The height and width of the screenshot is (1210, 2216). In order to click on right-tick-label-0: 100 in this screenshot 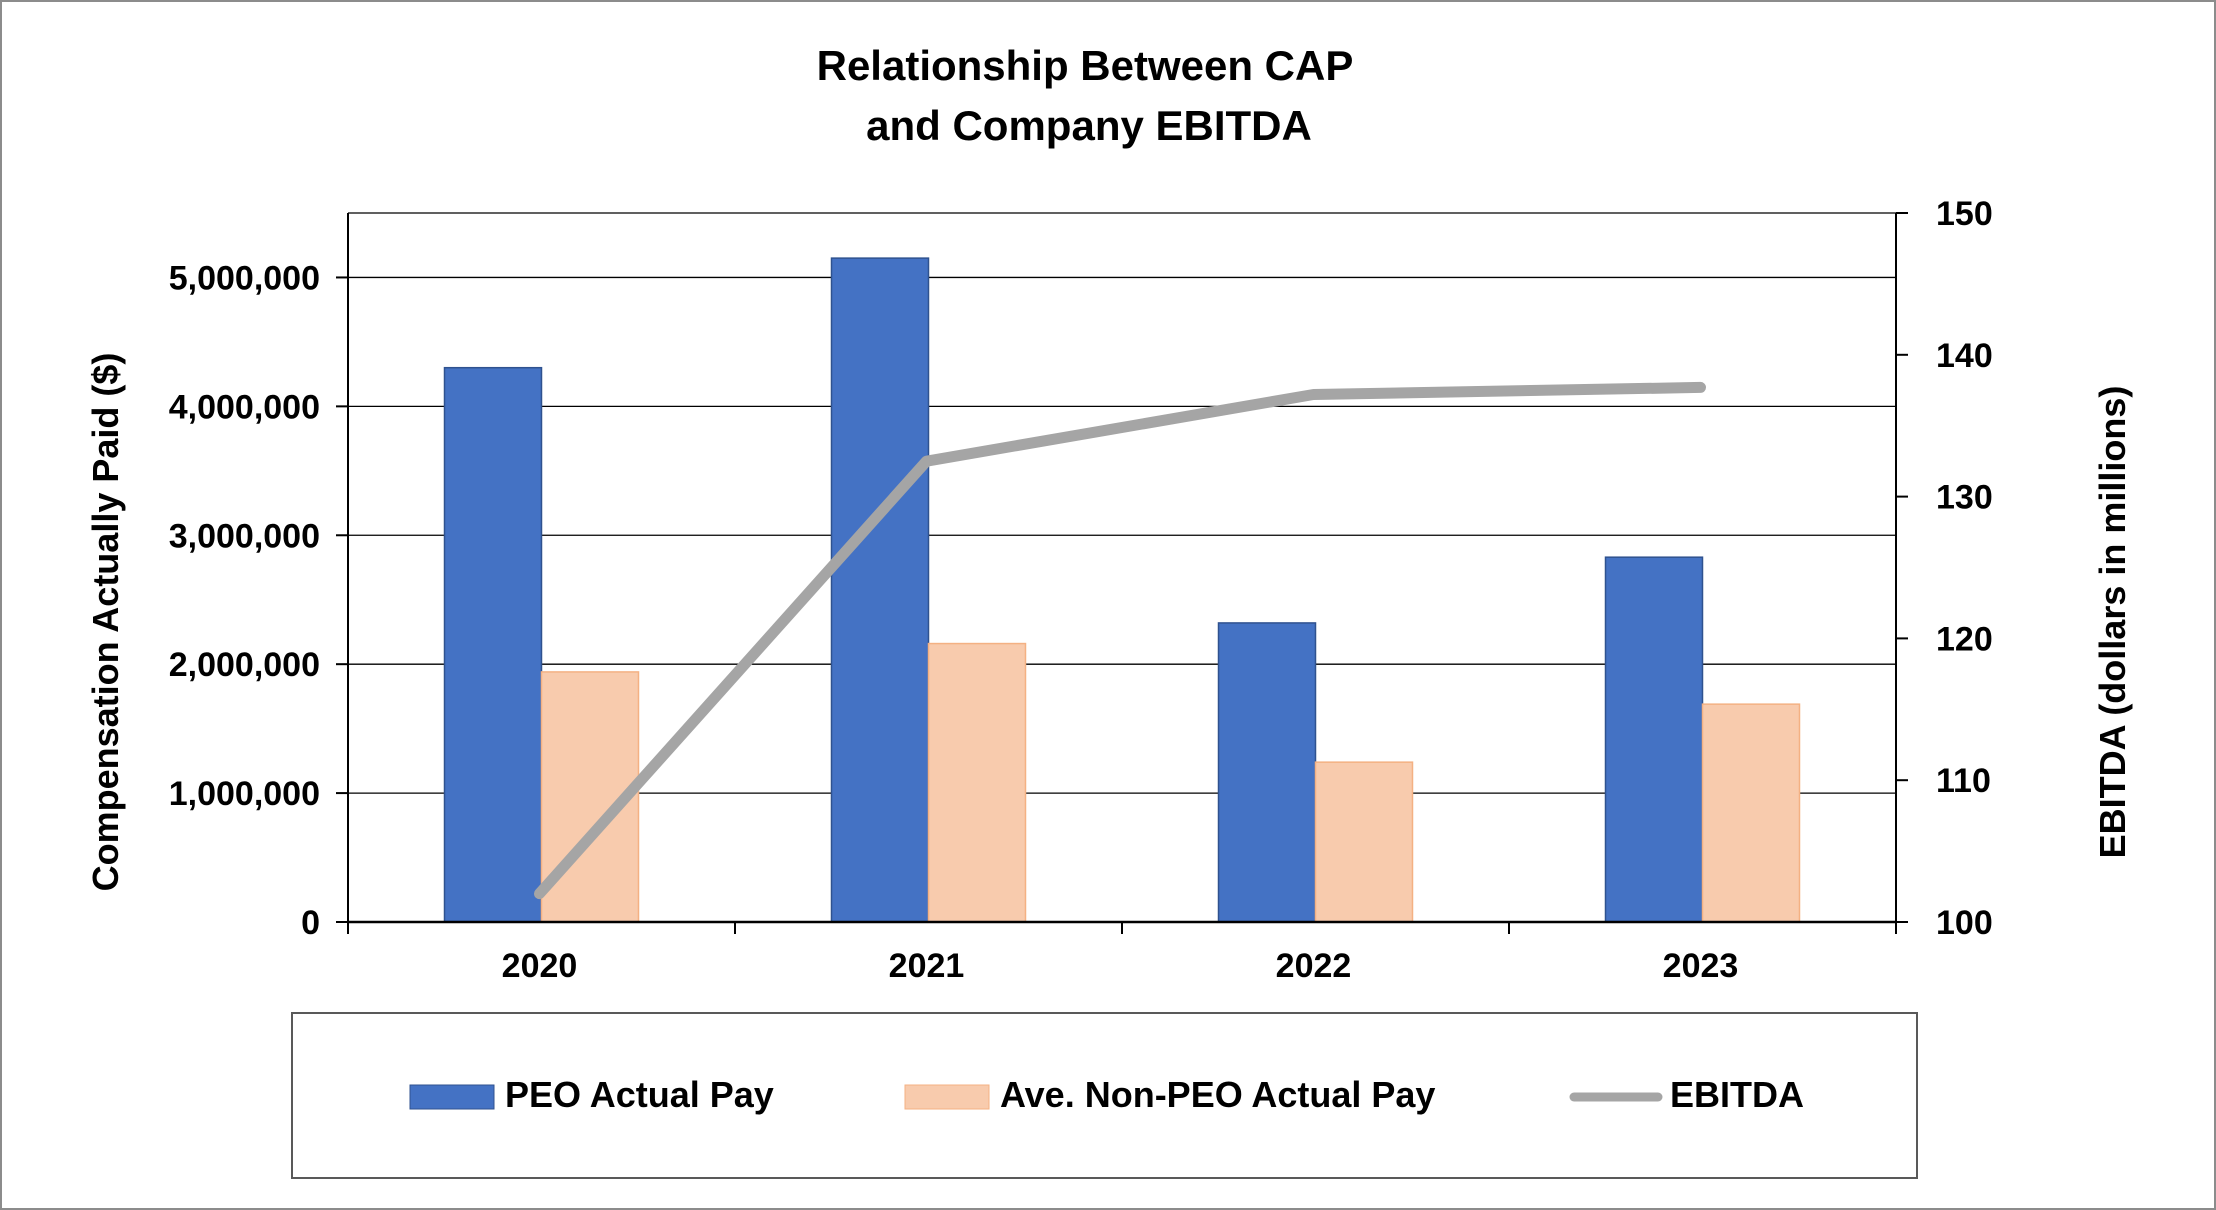, I will do `click(1964, 923)`.